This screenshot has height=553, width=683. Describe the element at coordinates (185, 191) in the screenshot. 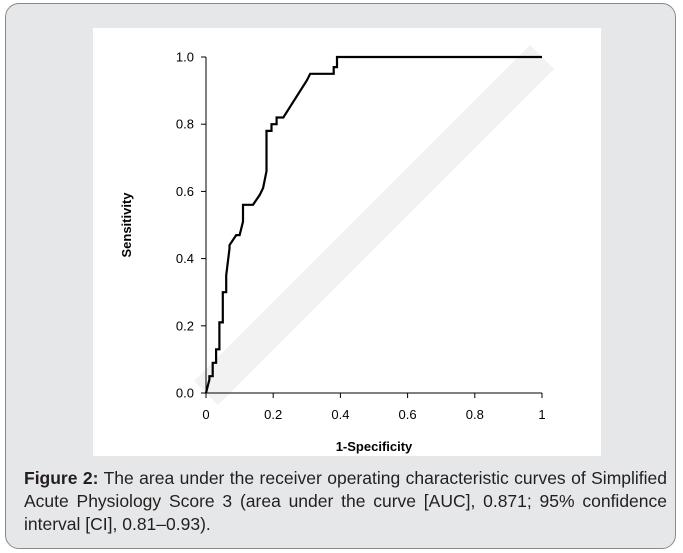

I see `y-tick-label: 0.6` at that location.